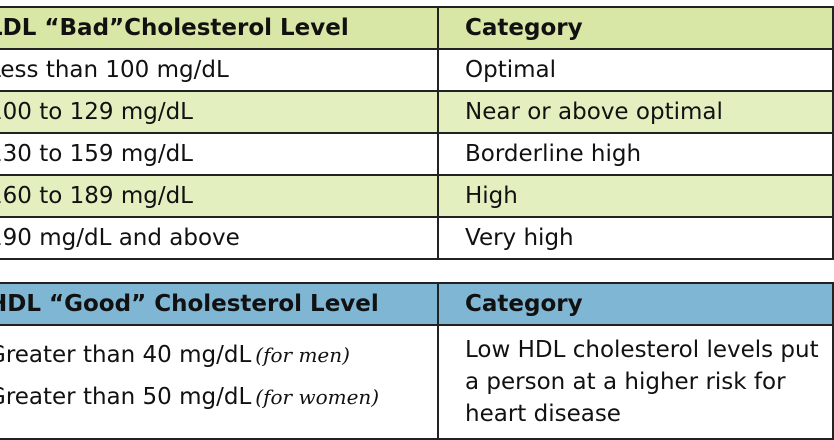  Describe the element at coordinates (219, 28) in the screenshot. I see `ldl-level-header: LDL “Bad”Cholesterol Level` at that location.